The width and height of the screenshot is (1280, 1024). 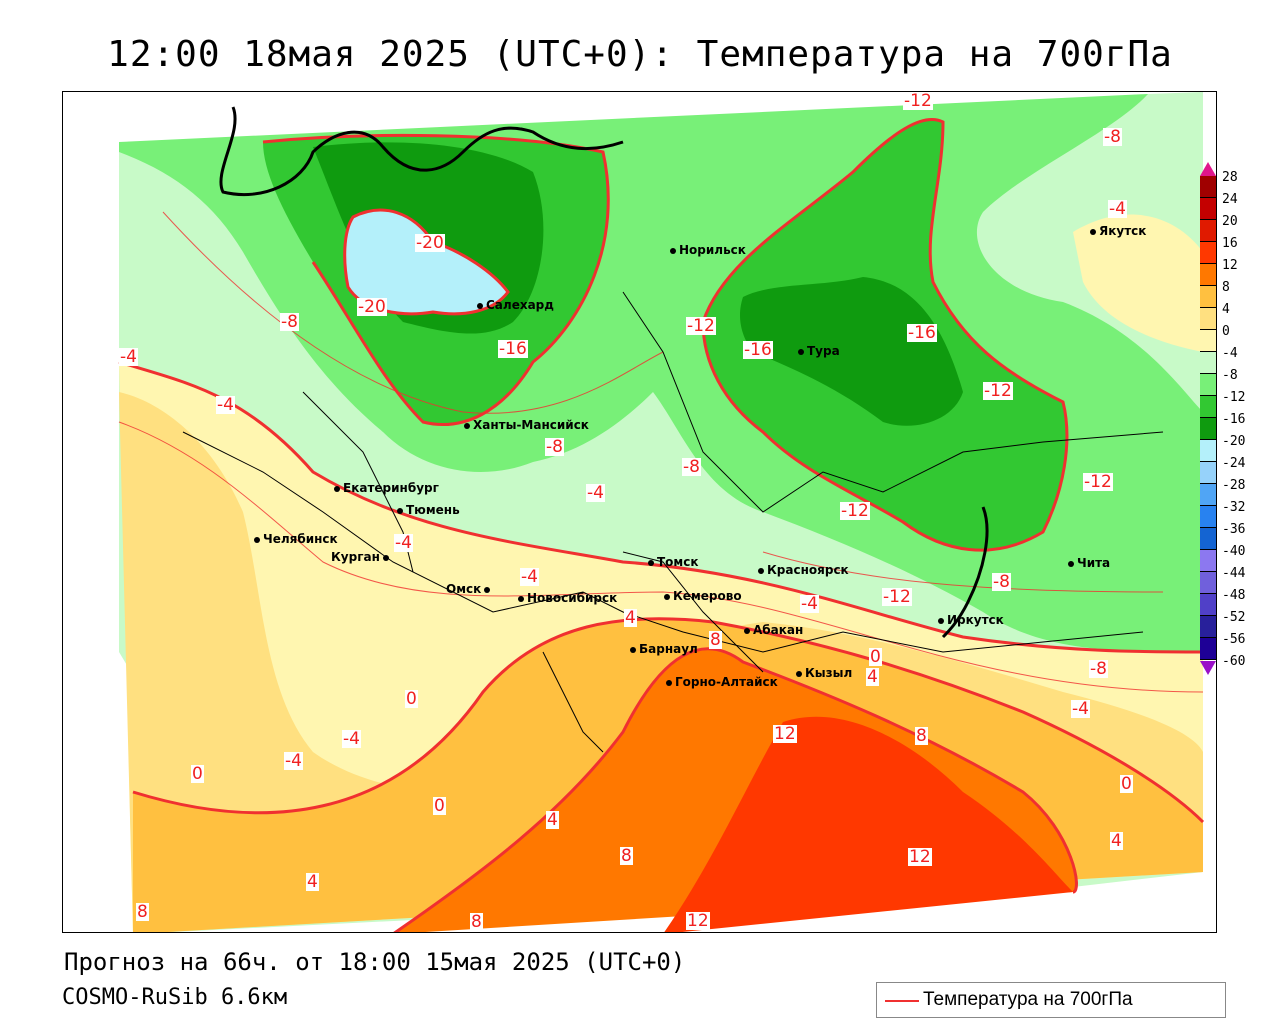 I want to click on colorbar-tick-label: 16, so click(x=1230, y=243).